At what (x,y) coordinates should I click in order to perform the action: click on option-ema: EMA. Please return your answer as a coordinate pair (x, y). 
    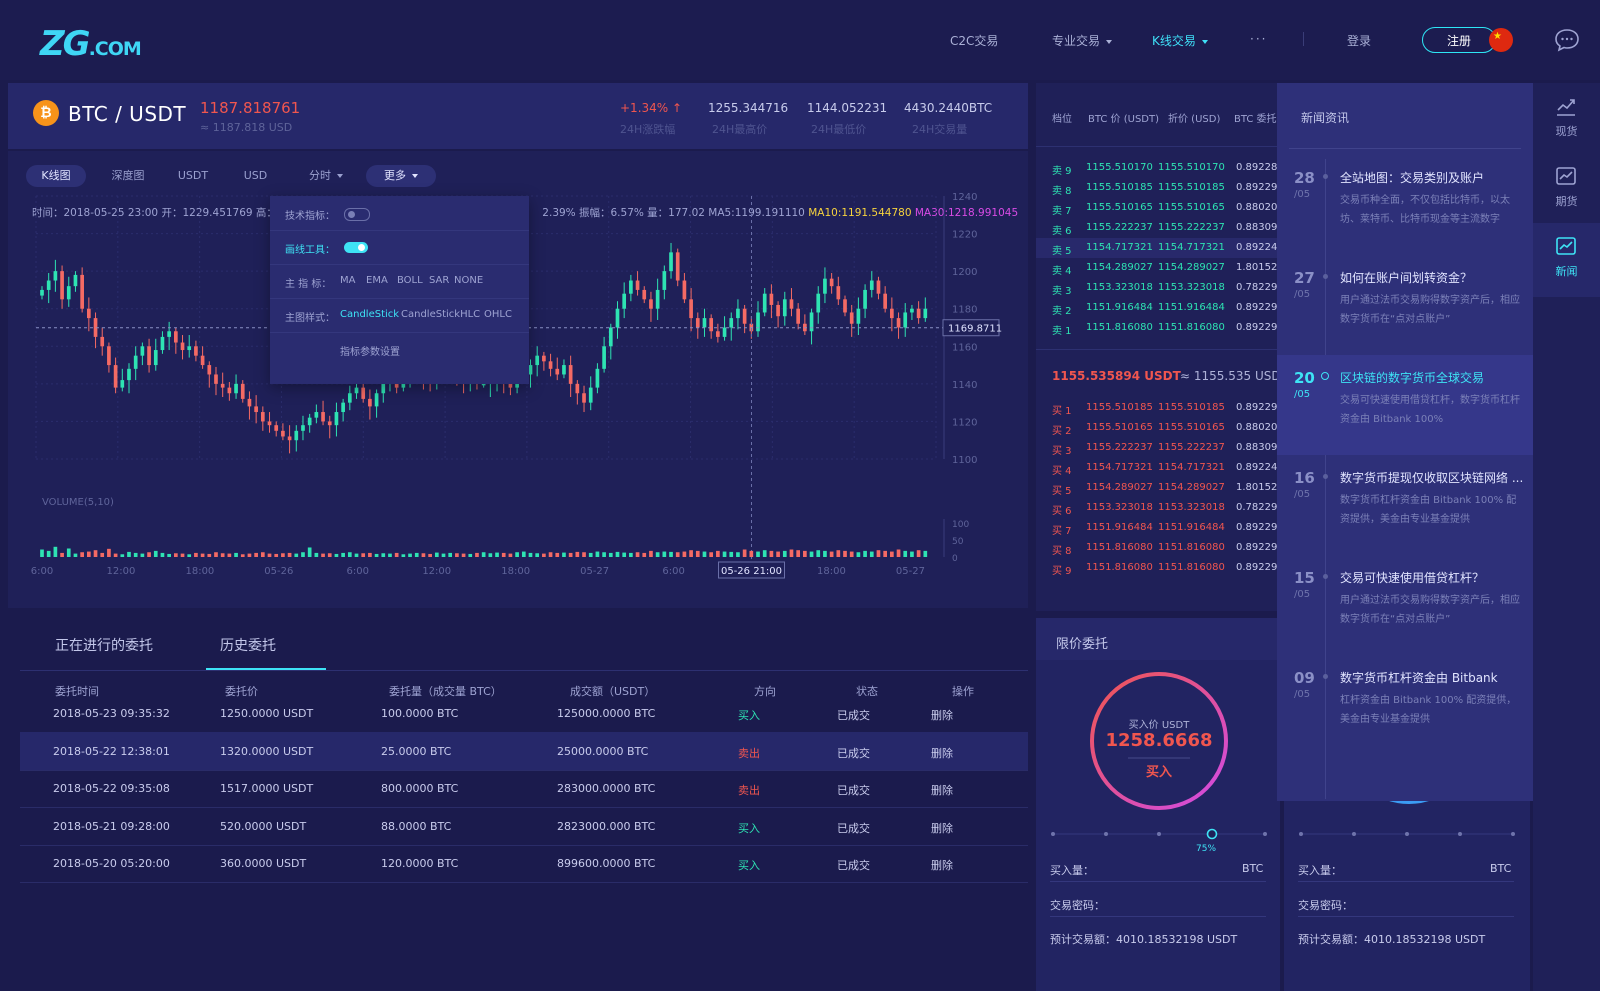
    Looking at the image, I should click on (377, 280).